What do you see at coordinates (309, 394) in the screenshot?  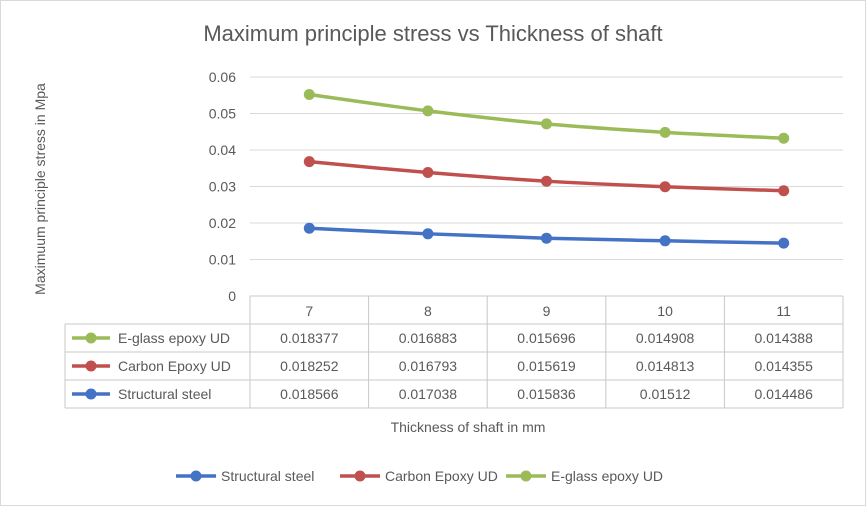 I see `table-cell-value: 0.018566` at bounding box center [309, 394].